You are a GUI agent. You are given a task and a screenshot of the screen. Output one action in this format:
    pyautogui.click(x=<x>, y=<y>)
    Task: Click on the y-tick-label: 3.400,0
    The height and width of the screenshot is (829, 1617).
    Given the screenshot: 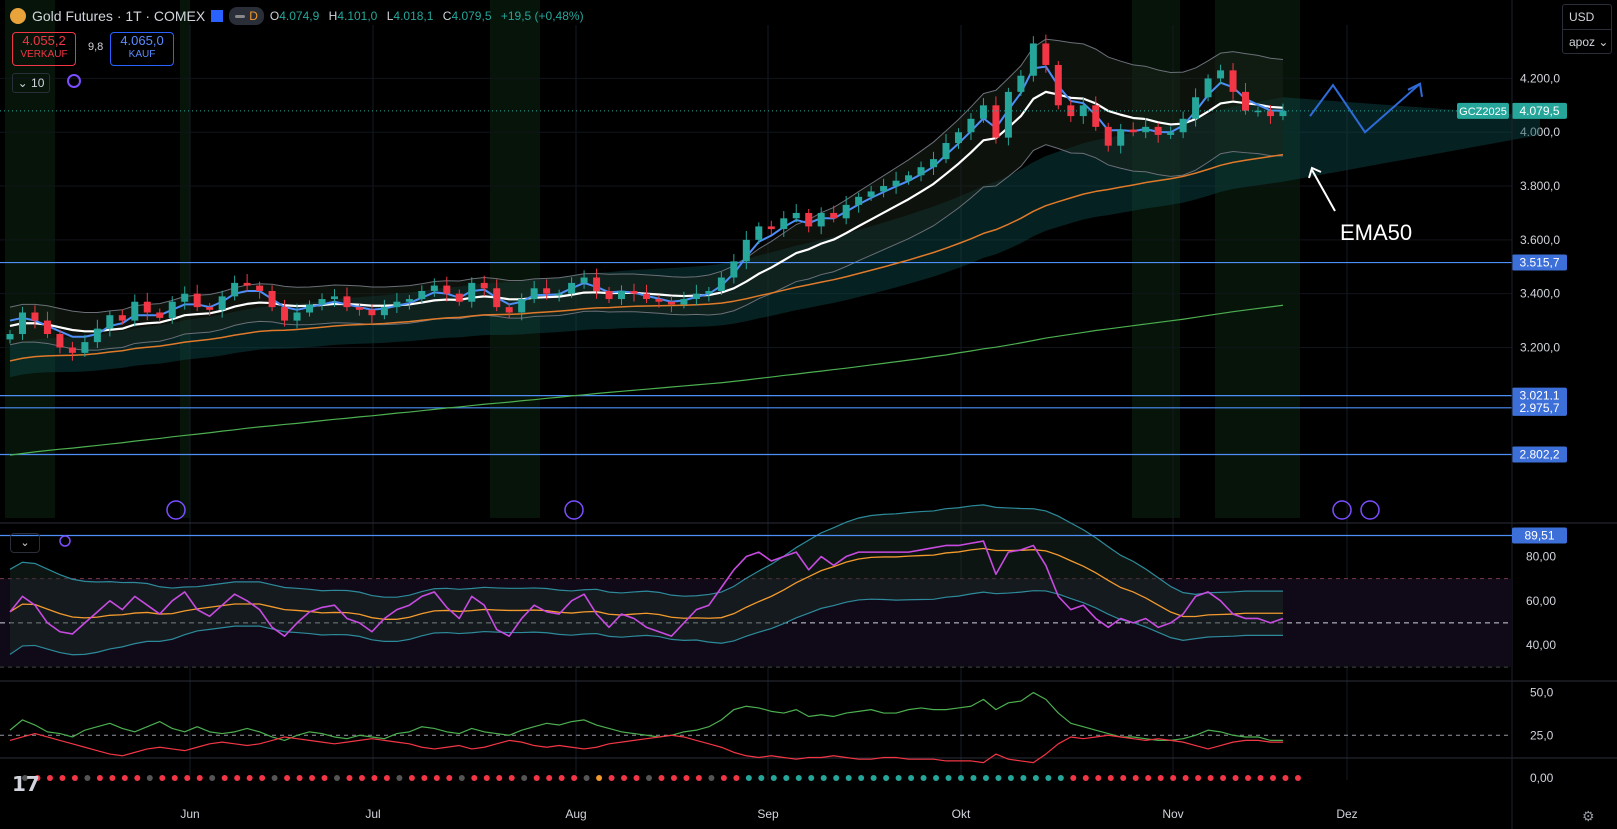 What is the action you would take?
    pyautogui.click(x=1540, y=294)
    